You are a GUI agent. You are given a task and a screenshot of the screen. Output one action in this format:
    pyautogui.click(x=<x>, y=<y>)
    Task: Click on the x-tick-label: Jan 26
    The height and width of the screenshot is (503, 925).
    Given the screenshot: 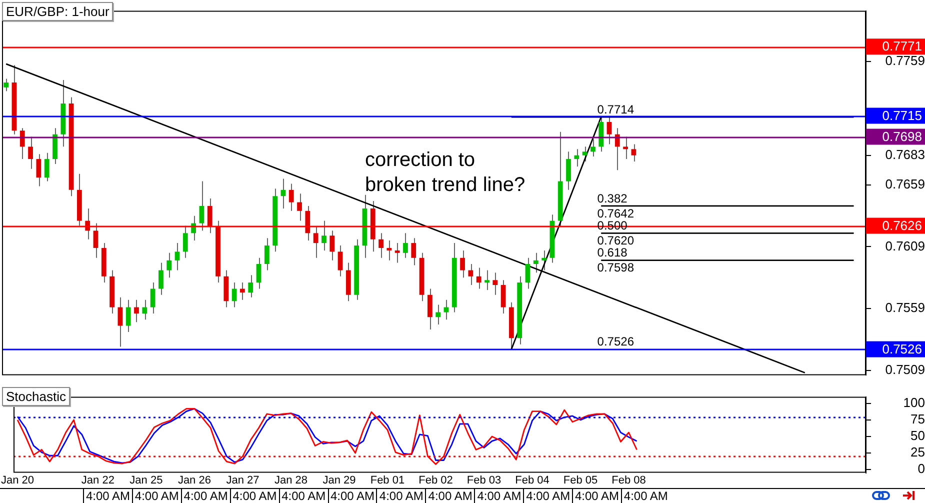 What is the action you would take?
    pyautogui.click(x=194, y=480)
    